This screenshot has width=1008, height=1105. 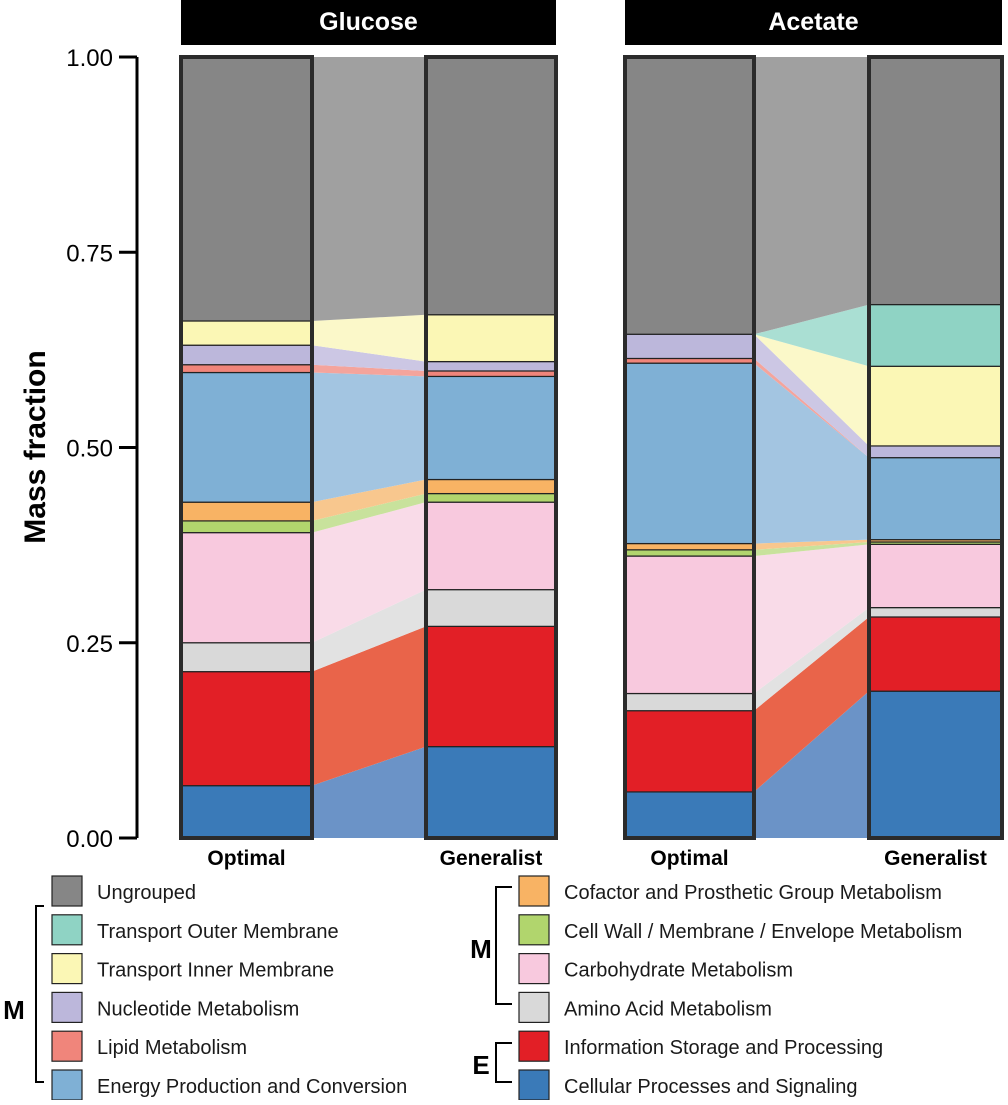 I want to click on y-axis-label: Mass fraction, so click(x=35, y=446).